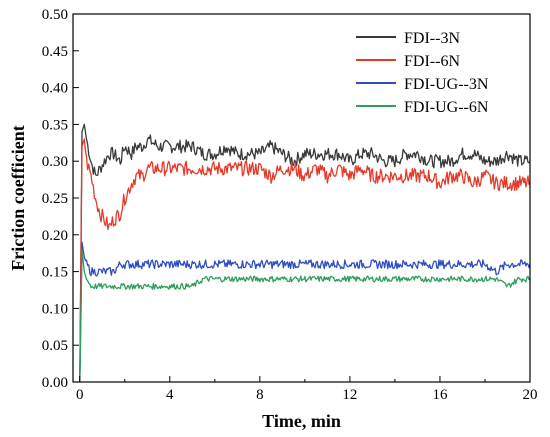  I want to click on x-tick-label: 12, so click(349, 395).